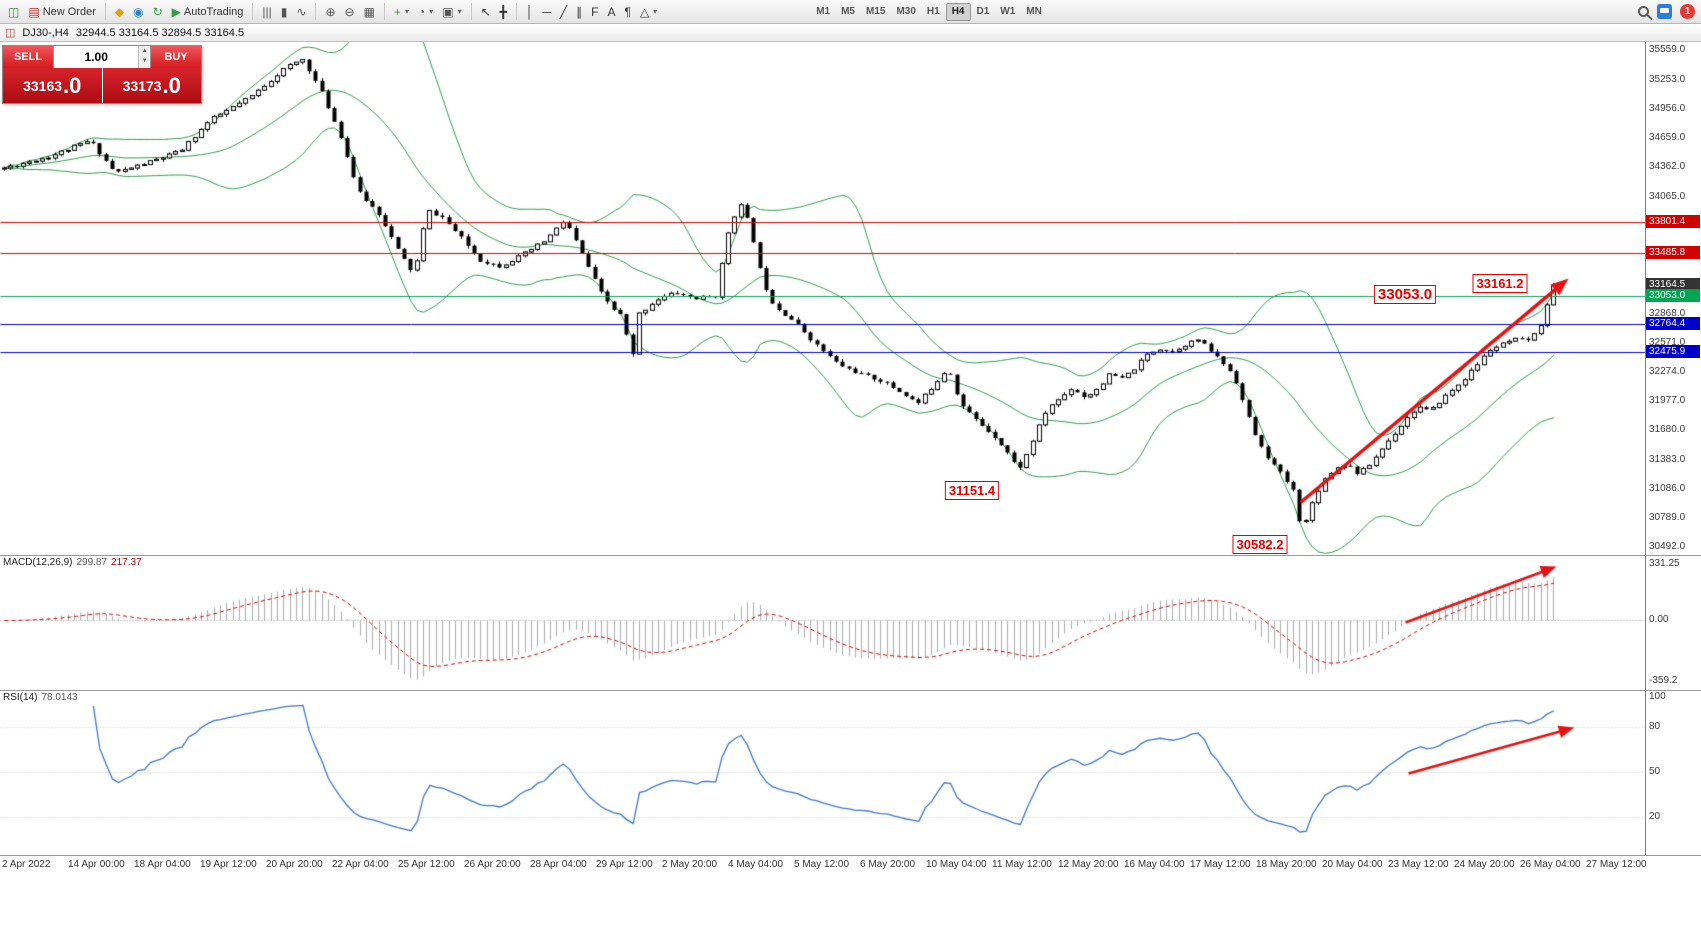  Describe the element at coordinates (425, 12) in the screenshot. I see `periods-icon: ◔ ▾` at that location.